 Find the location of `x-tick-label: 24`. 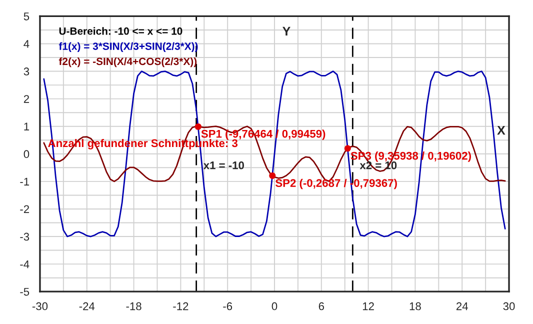

x-tick-label: 24 is located at coordinates (462, 306).